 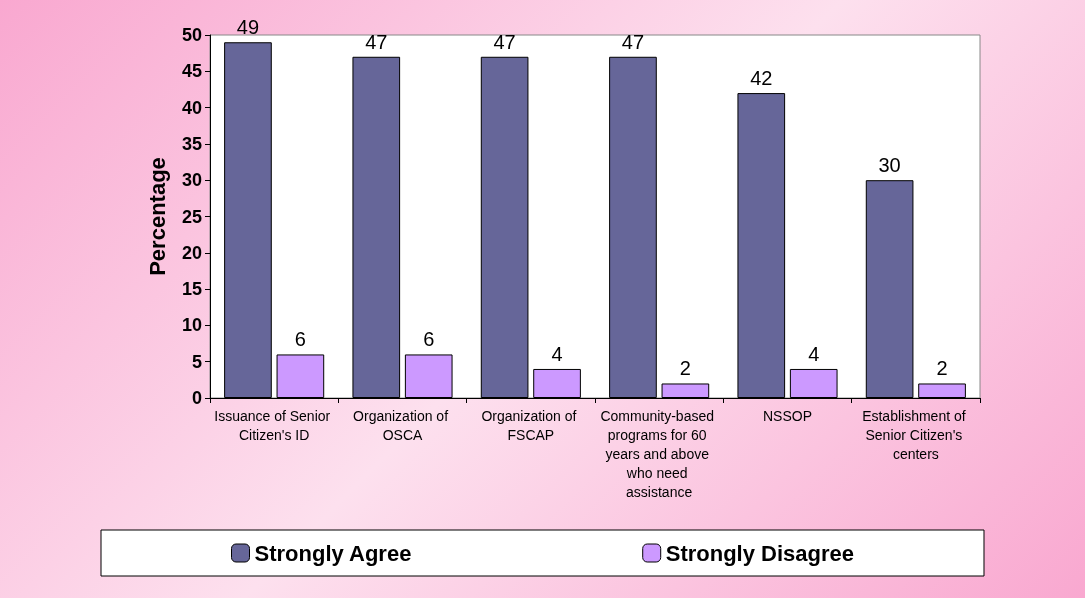 I want to click on y-tick-label: 35, so click(x=191, y=143).